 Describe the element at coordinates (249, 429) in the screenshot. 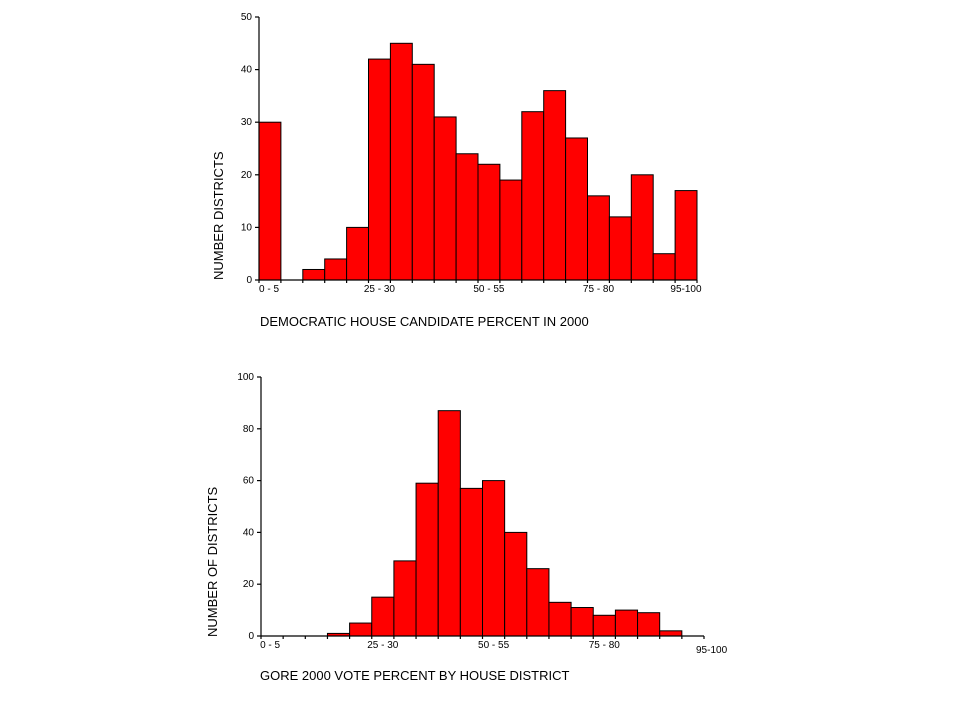

I see `y-tick-label: 80` at that location.